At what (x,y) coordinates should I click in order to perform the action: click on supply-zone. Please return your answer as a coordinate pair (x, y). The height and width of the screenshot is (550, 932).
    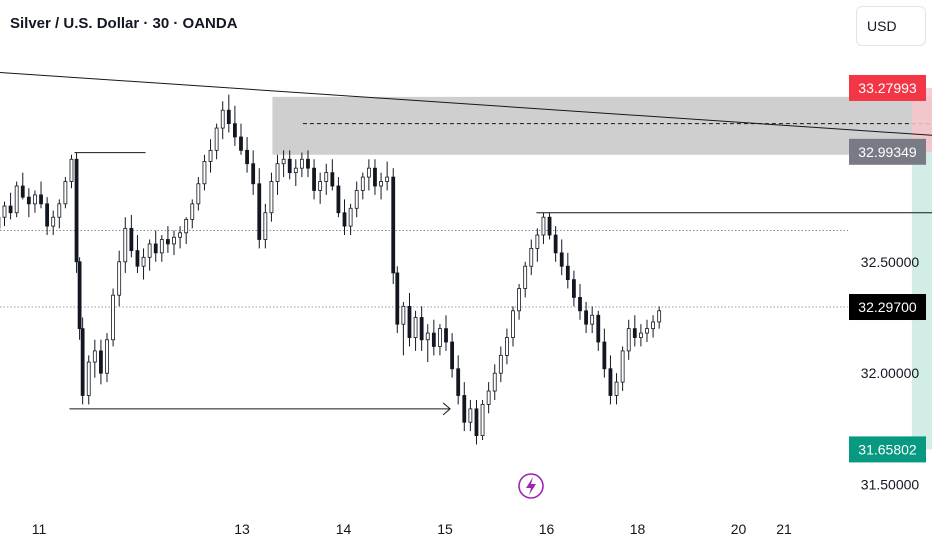
    Looking at the image, I should click on (602, 125).